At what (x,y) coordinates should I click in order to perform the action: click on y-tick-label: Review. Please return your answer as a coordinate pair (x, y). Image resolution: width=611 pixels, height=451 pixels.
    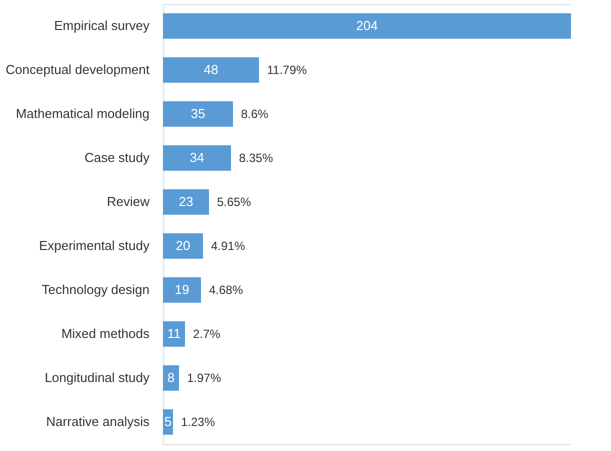
    Looking at the image, I should click on (128, 201).